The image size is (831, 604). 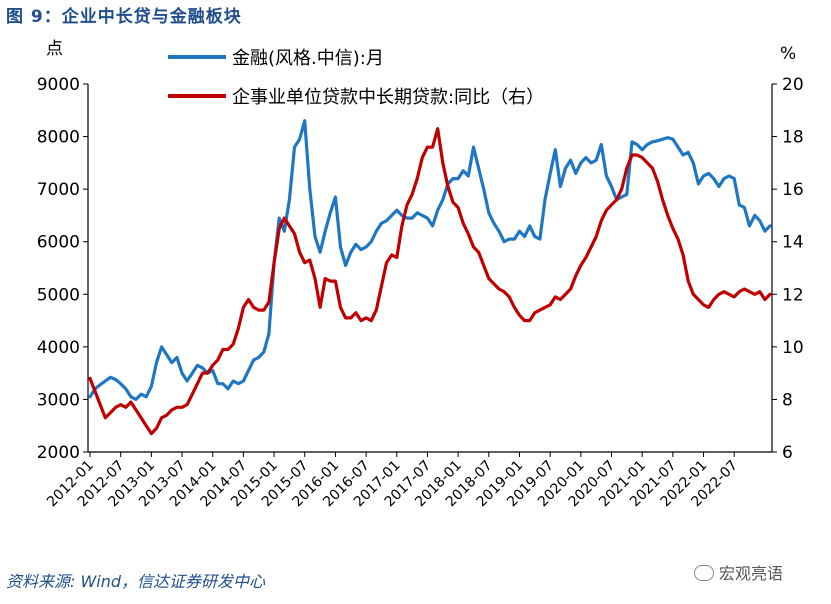 I want to click on source-note: 资料来源: Wind，信达证券研发中心, so click(x=136, y=581).